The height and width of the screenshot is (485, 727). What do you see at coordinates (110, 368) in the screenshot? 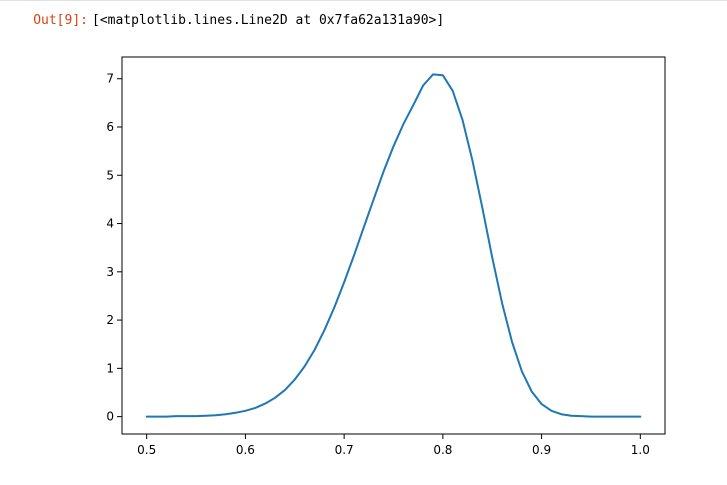
I see `y-tick-label: 1` at bounding box center [110, 368].